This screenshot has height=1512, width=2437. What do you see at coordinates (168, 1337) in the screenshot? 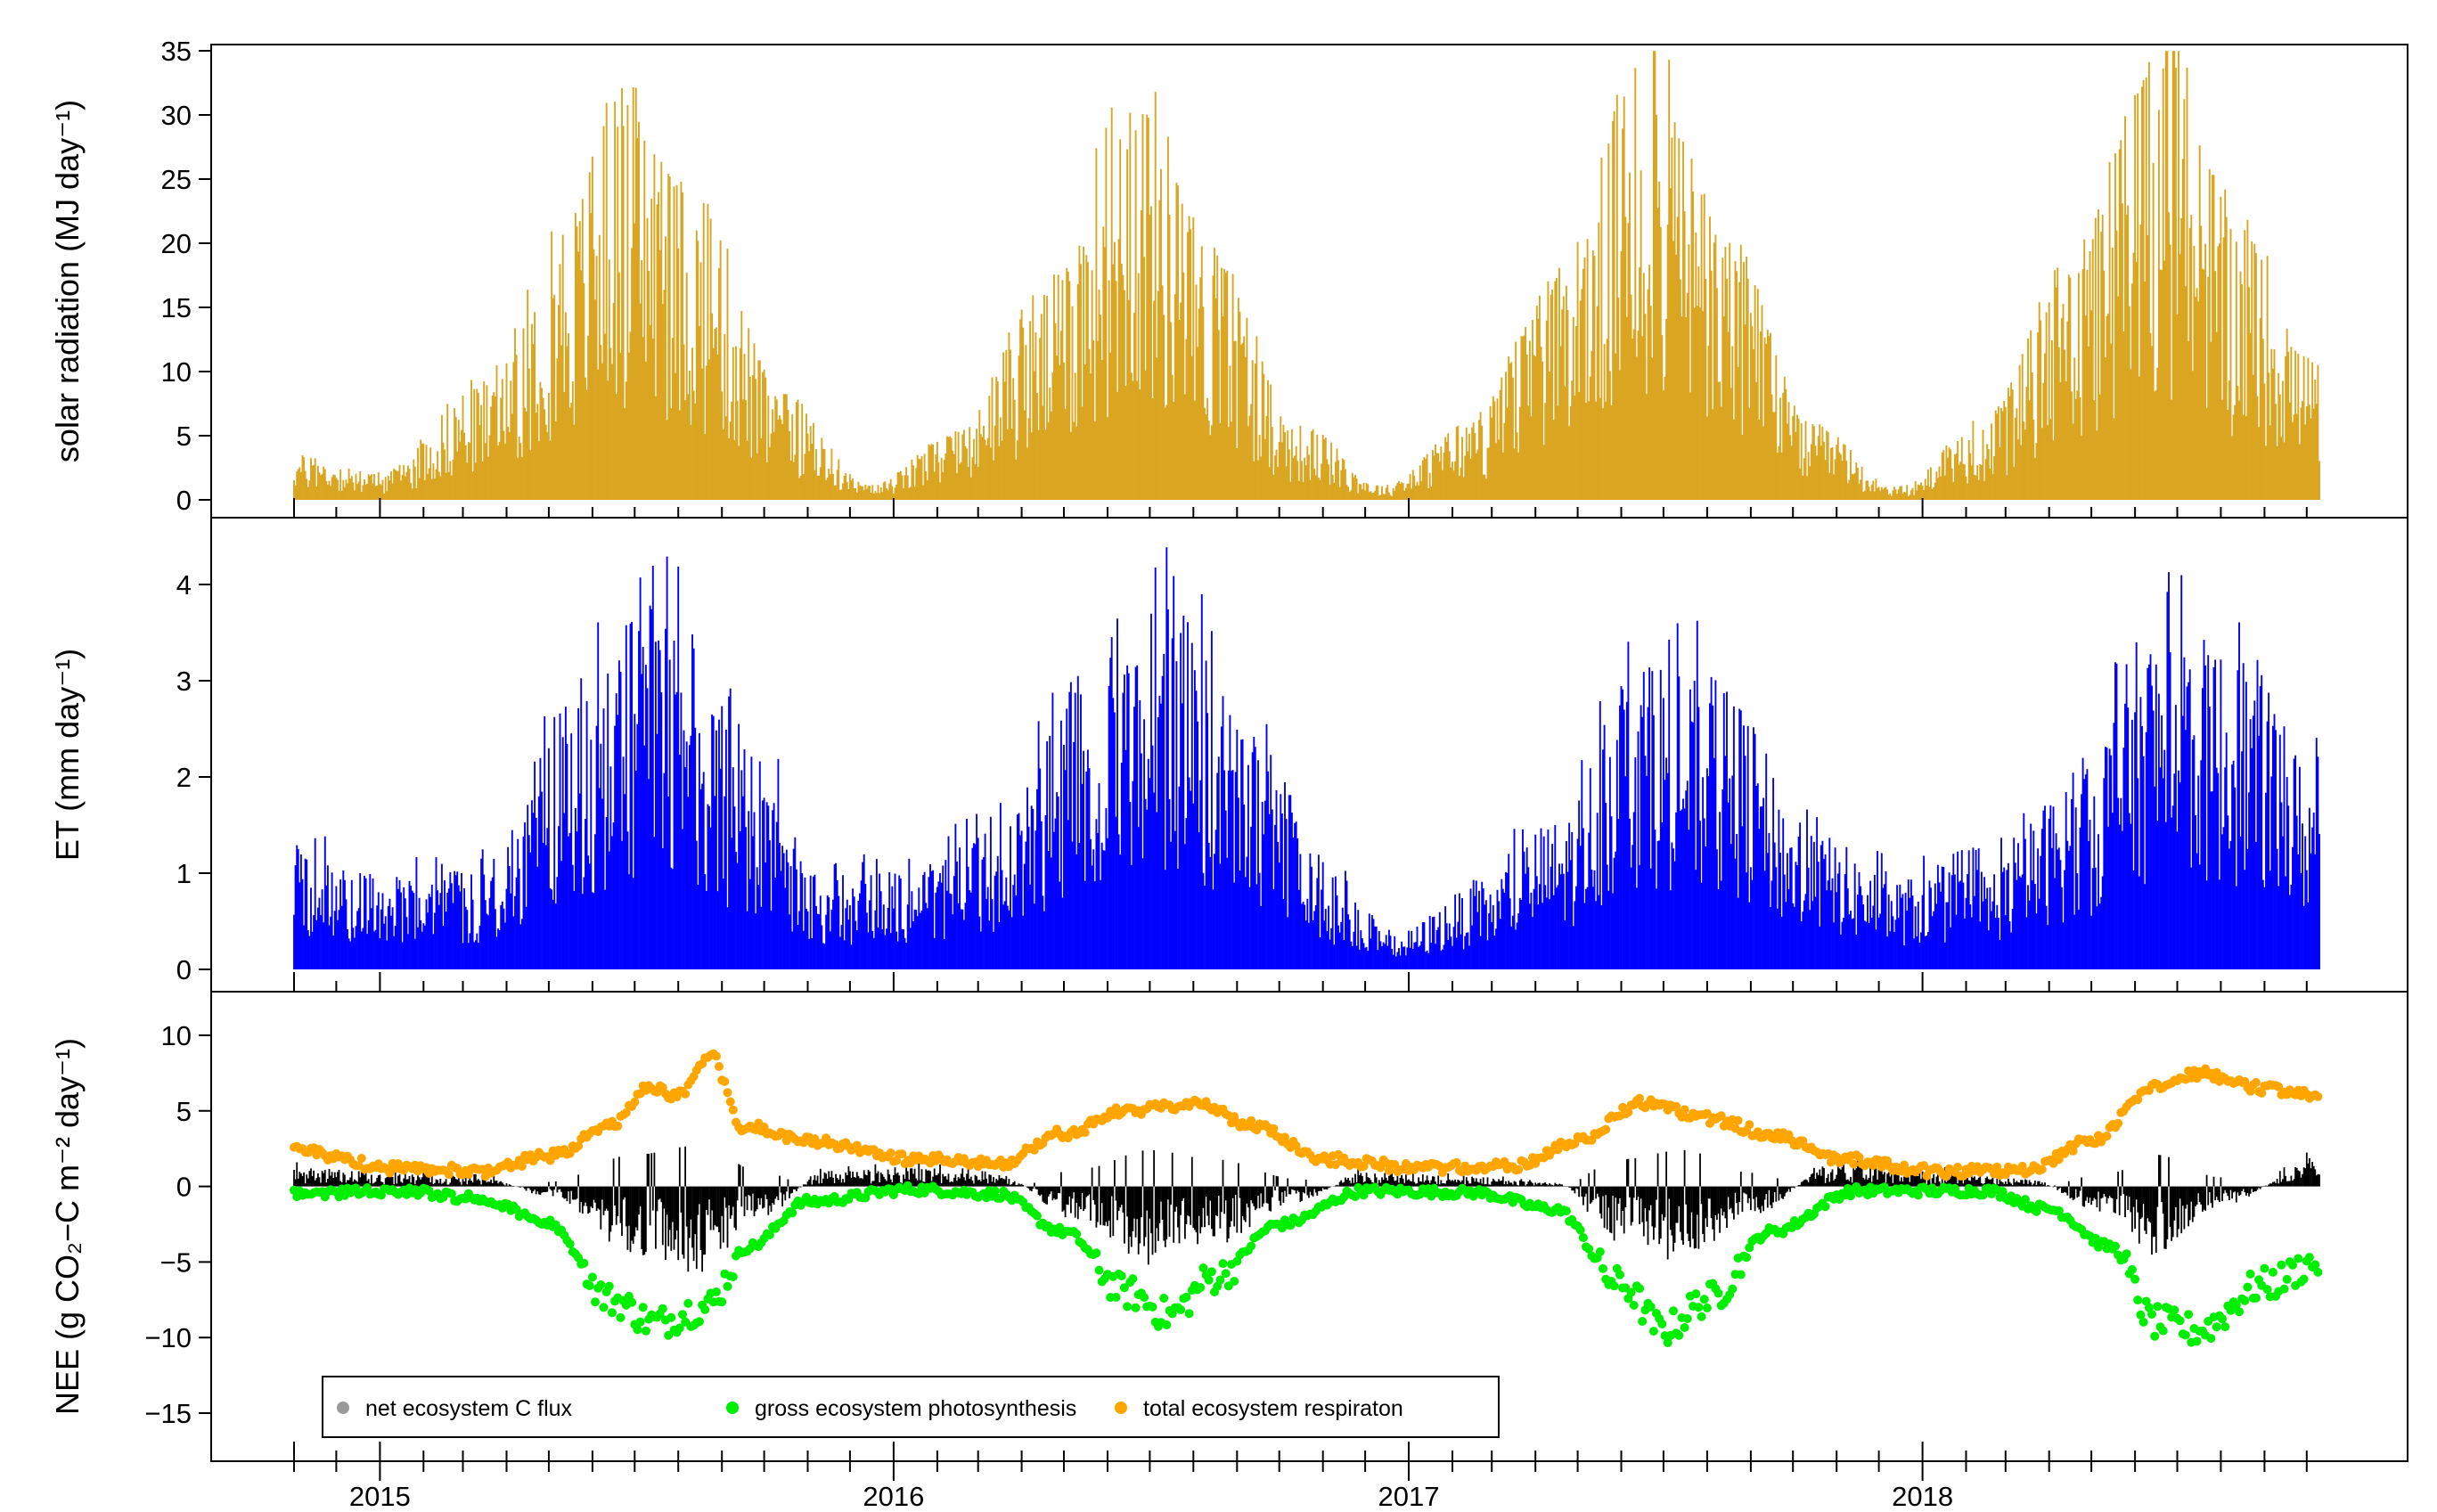
I see `y-tick-label: −10` at bounding box center [168, 1337].